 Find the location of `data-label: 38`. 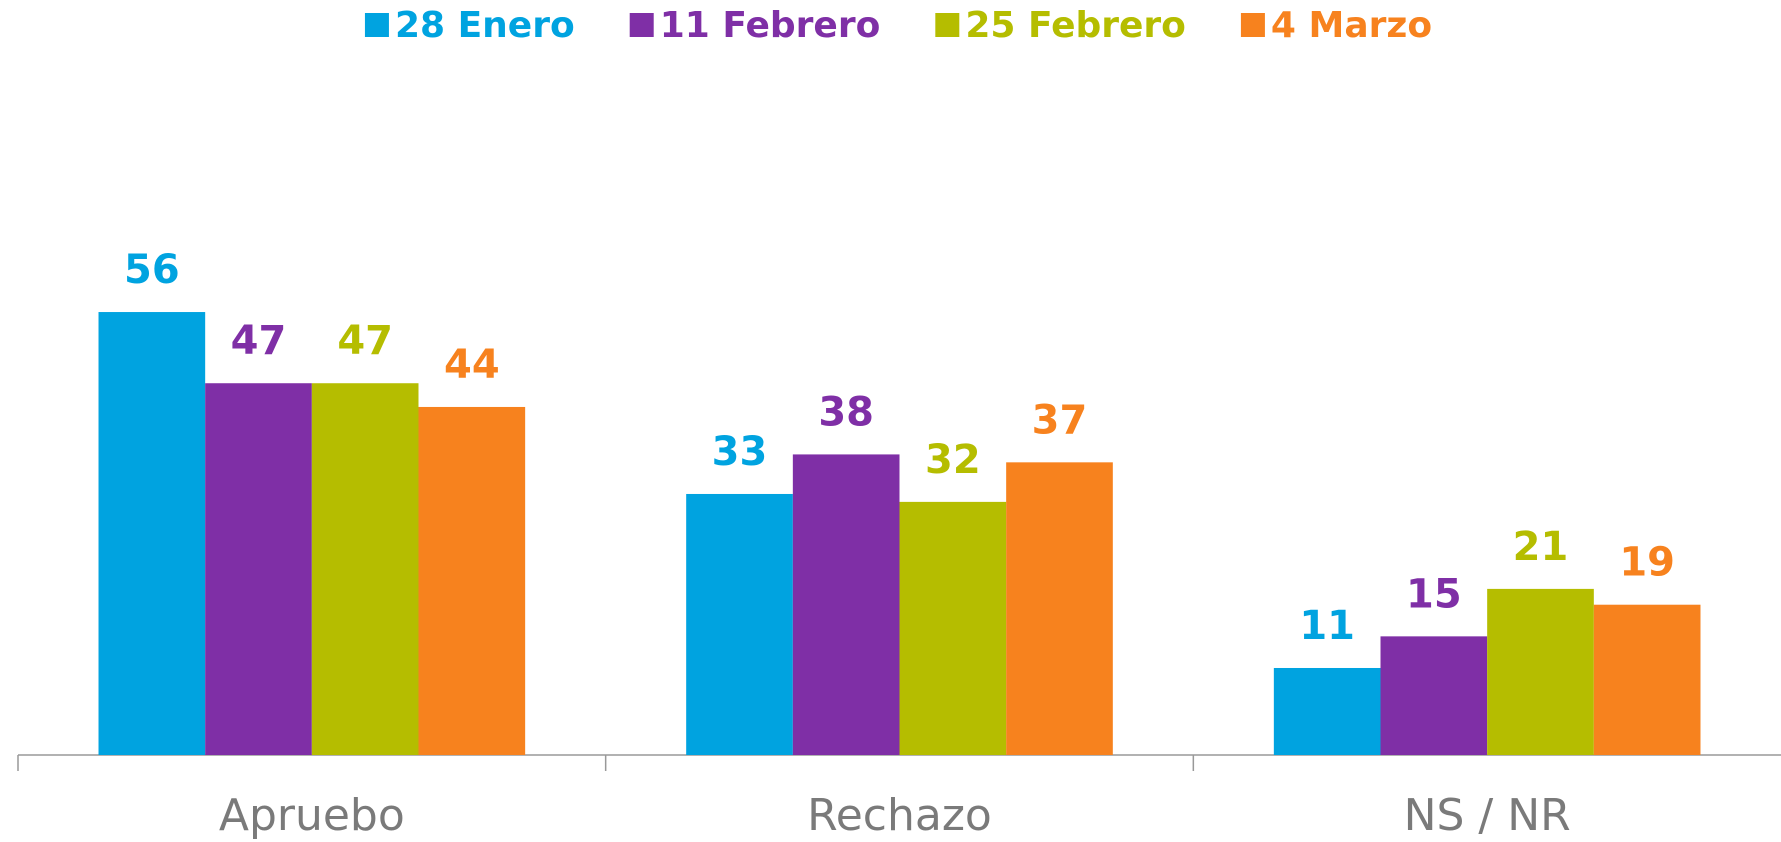

data-label: 38 is located at coordinates (846, 412).